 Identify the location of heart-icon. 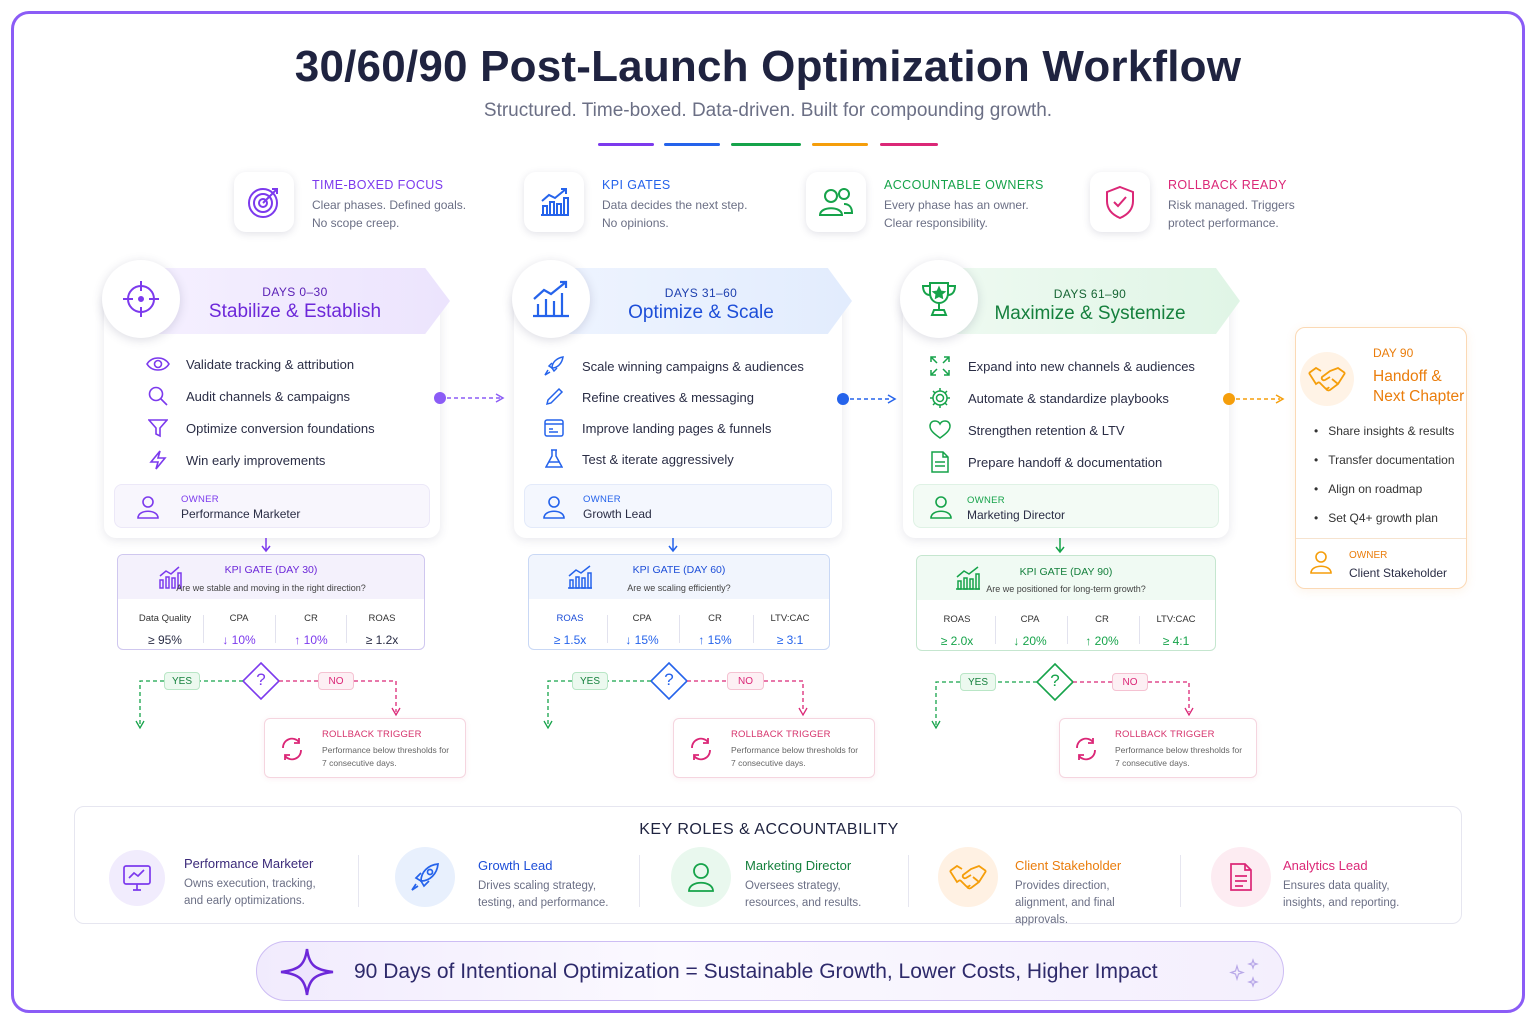
(940, 430).